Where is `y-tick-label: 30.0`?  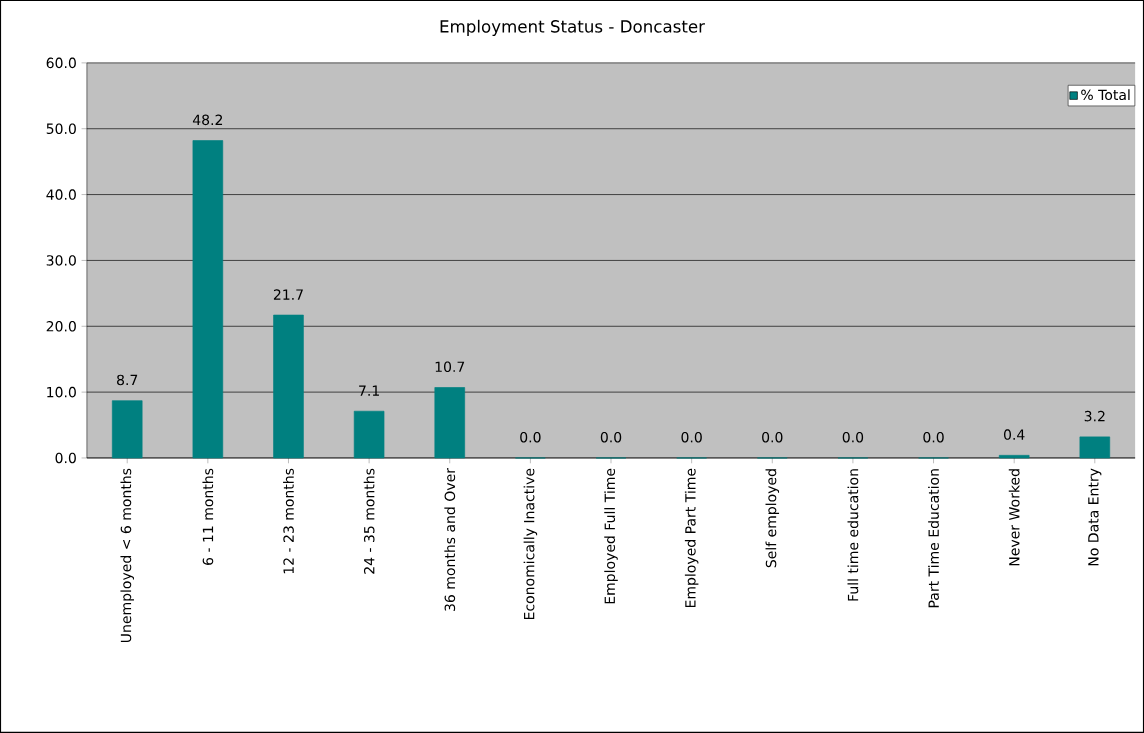
y-tick-label: 30.0 is located at coordinates (61, 260).